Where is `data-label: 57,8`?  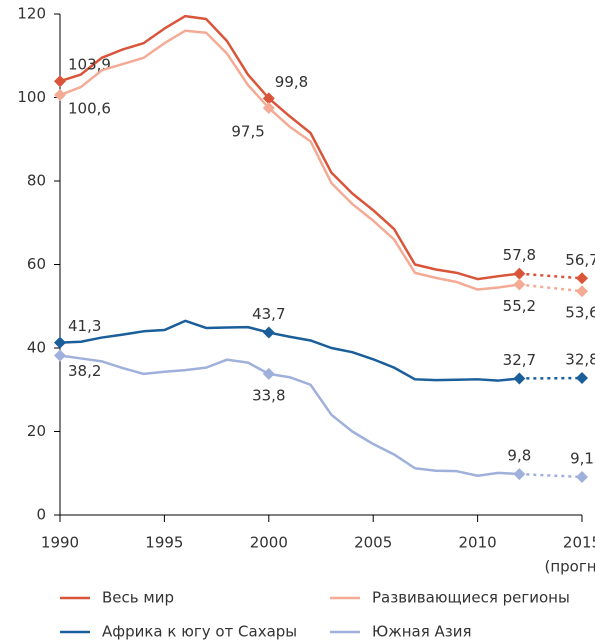
data-label: 57,8 is located at coordinates (519, 255).